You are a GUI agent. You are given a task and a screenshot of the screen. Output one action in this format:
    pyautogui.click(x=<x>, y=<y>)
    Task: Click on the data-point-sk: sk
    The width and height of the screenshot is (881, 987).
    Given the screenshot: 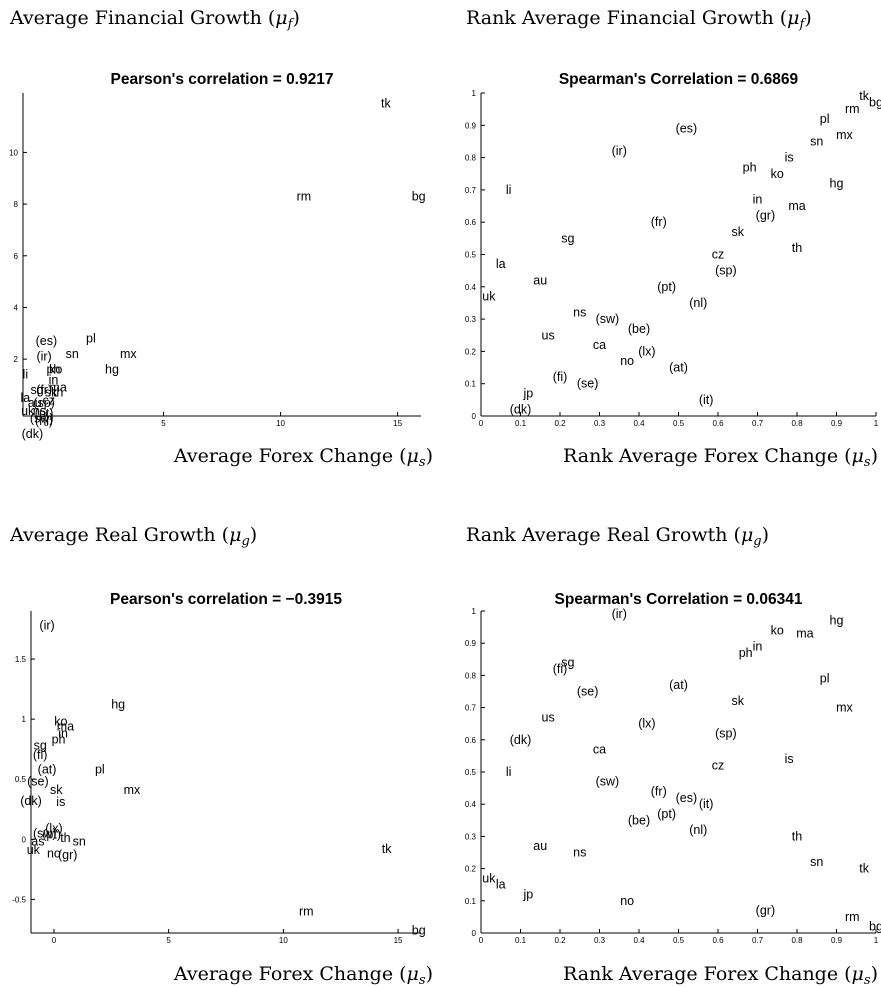 What is the action you would take?
    pyautogui.click(x=738, y=232)
    